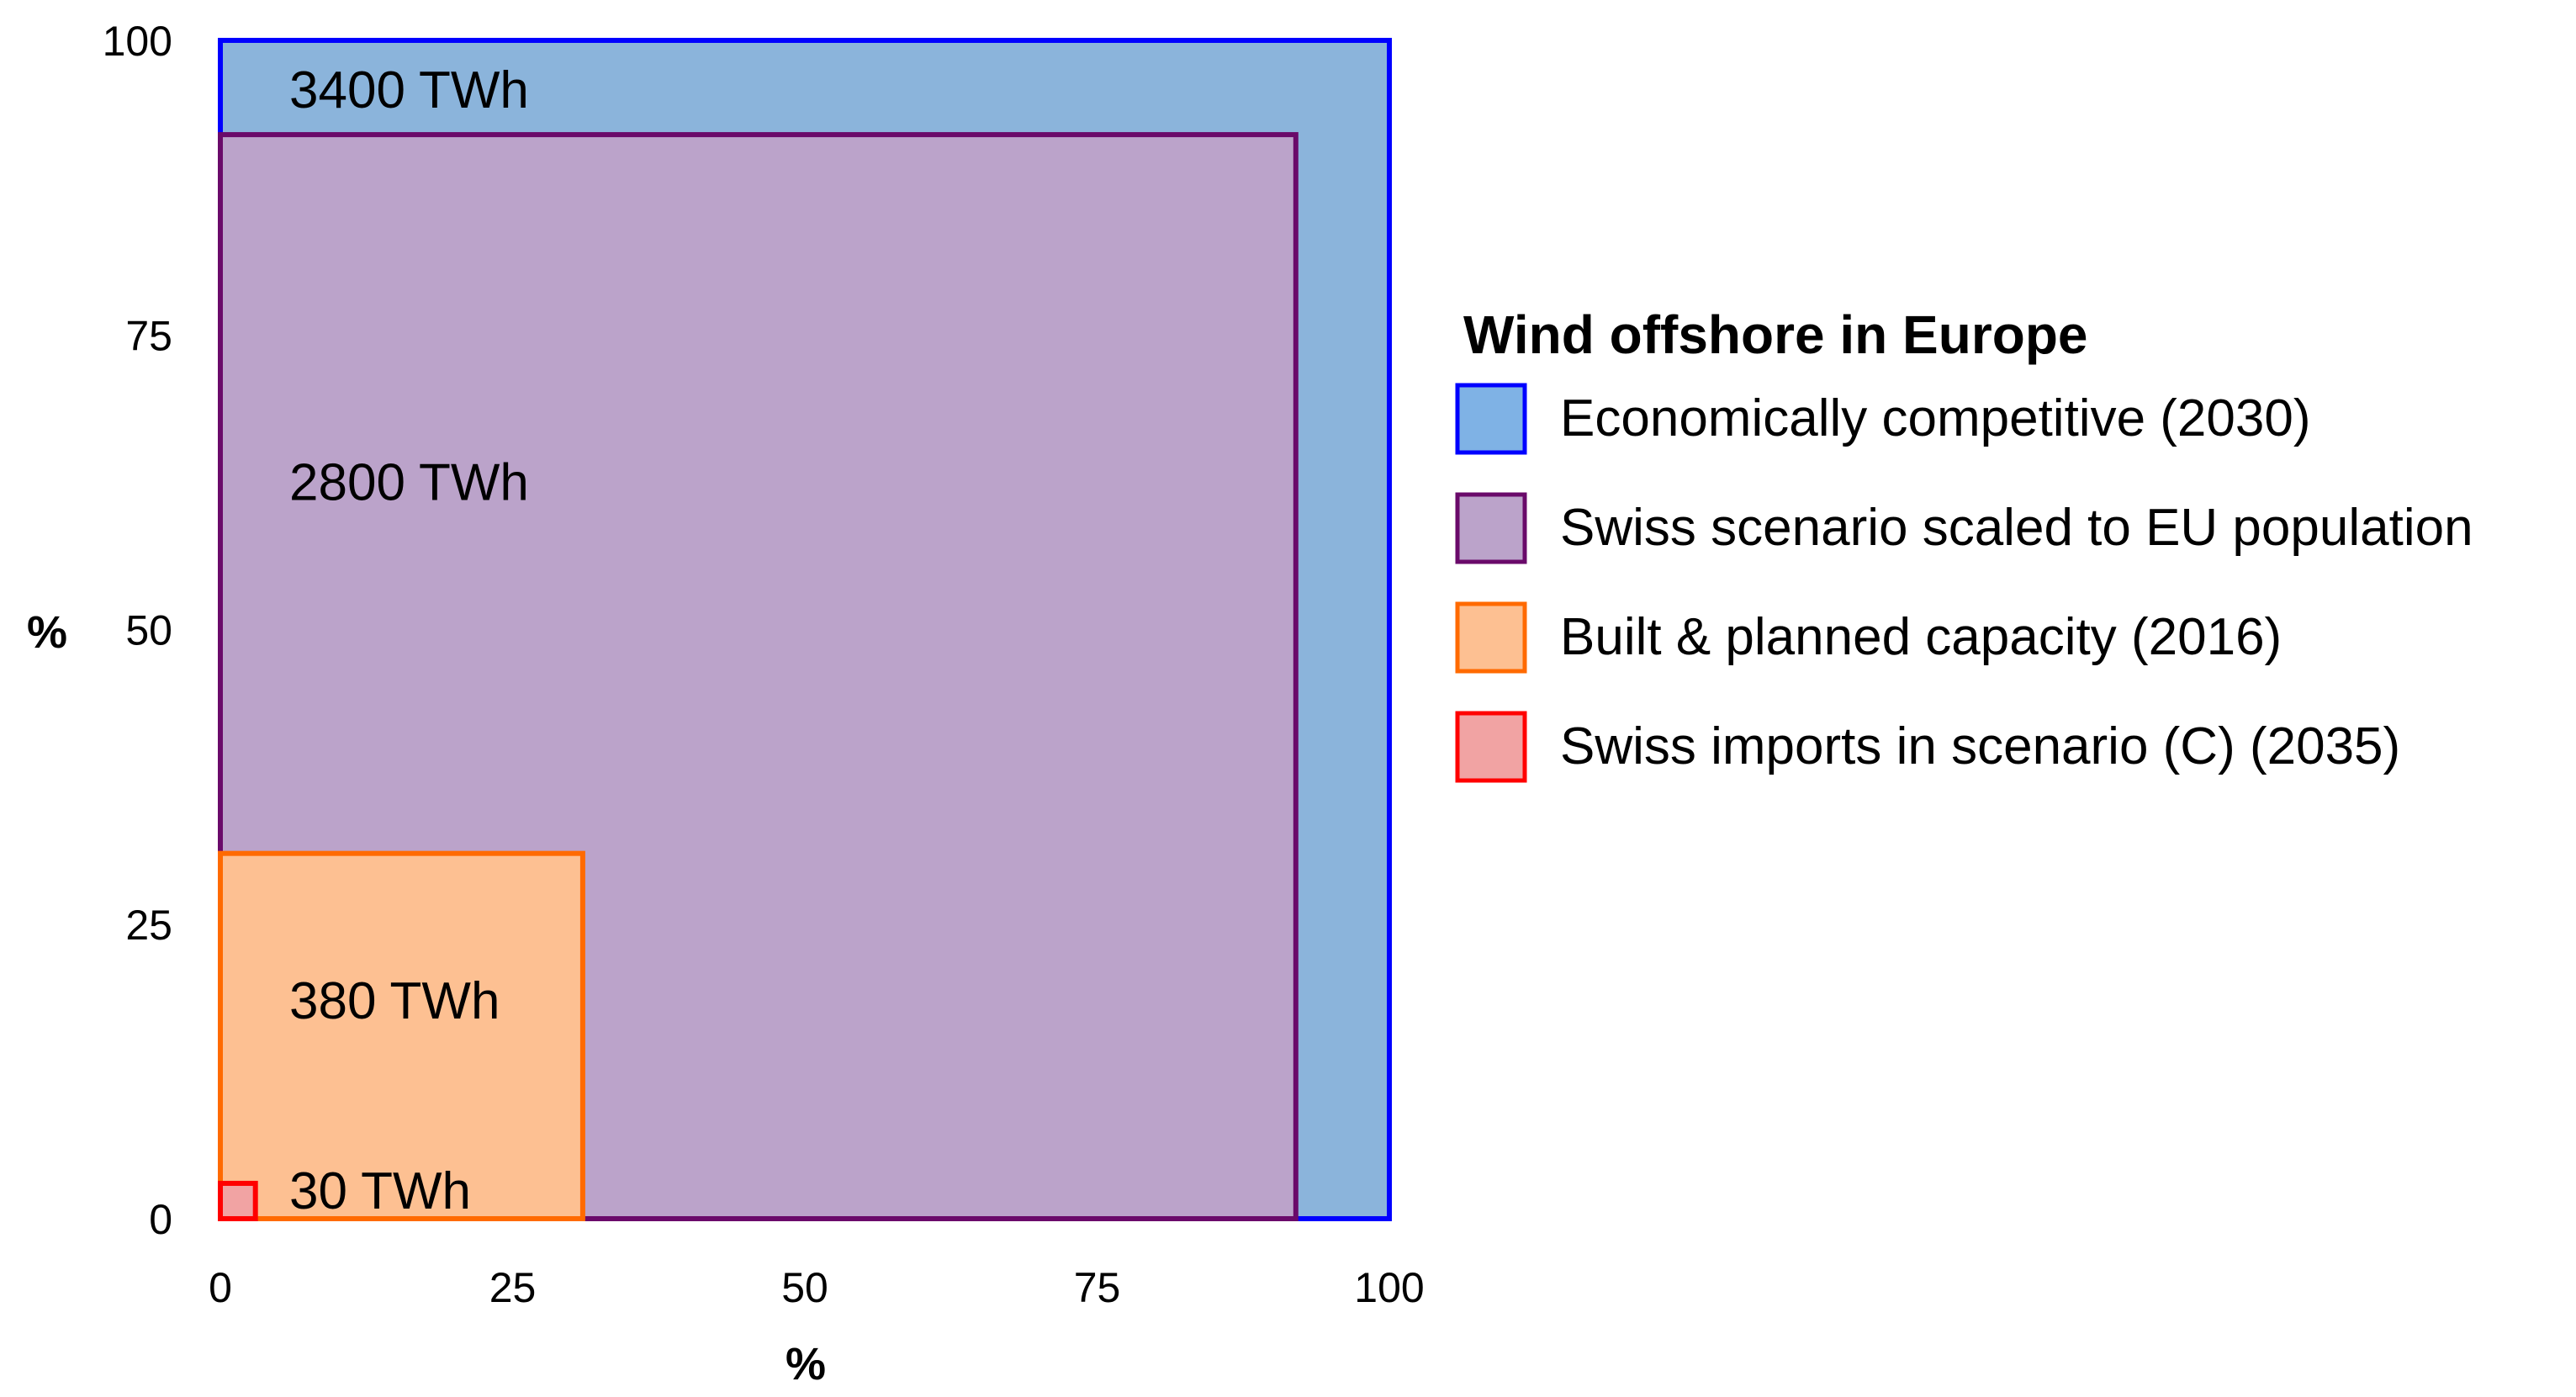  I want to click on y-tick-label: 0, so click(160, 1219).